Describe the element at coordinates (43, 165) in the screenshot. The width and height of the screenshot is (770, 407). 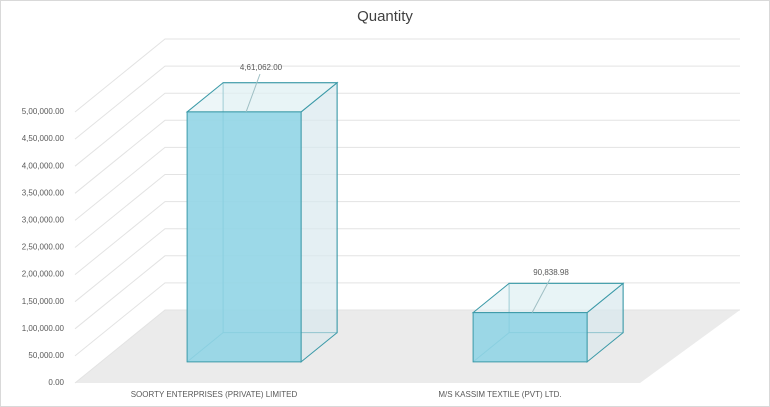
I see `y-tick-label: 4,00,000.00` at that location.